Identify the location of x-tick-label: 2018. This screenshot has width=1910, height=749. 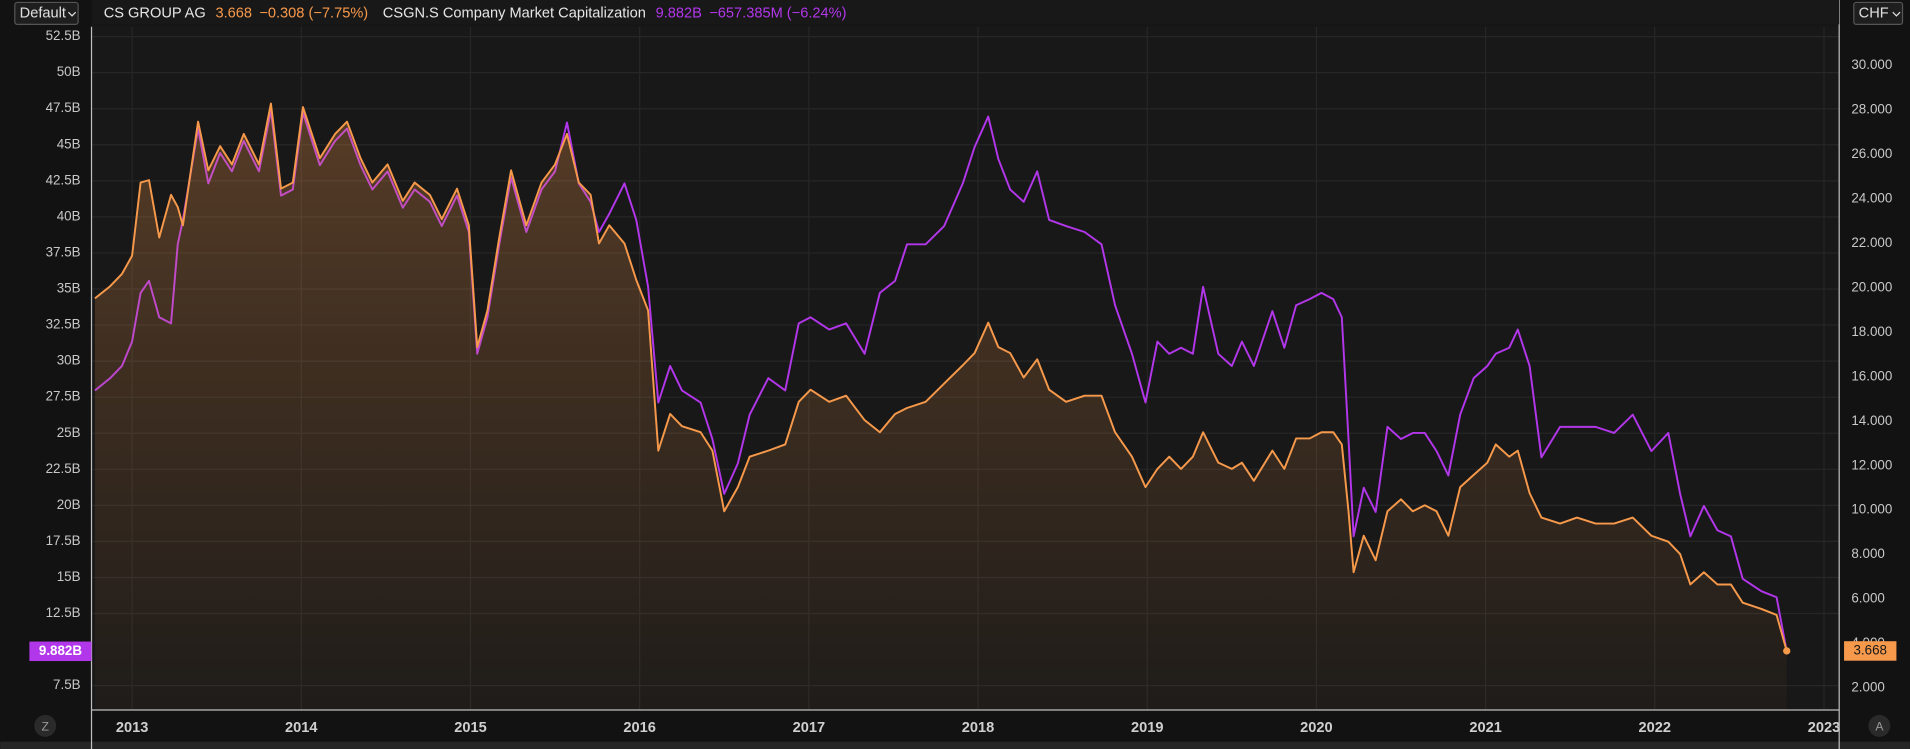
(978, 728).